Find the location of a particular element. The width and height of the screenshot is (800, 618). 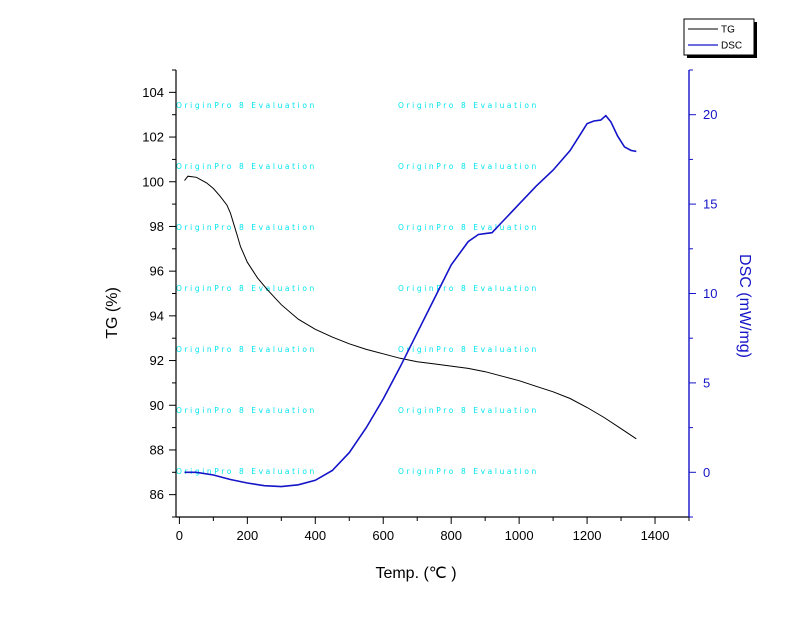

left-tick-label: 98 is located at coordinates (157, 226).